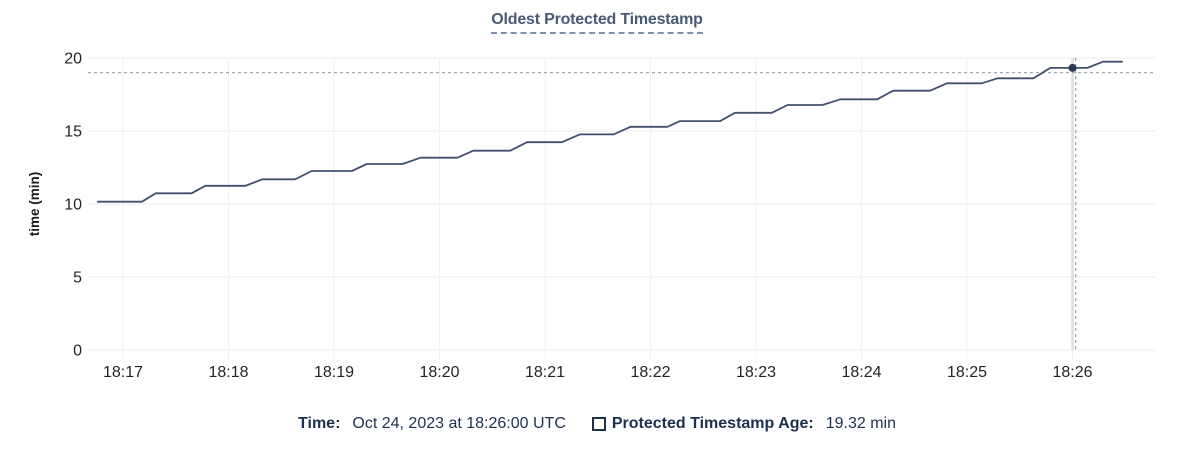 This screenshot has height=466, width=1194. I want to click on x-tick-label: 18:19, so click(334, 372).